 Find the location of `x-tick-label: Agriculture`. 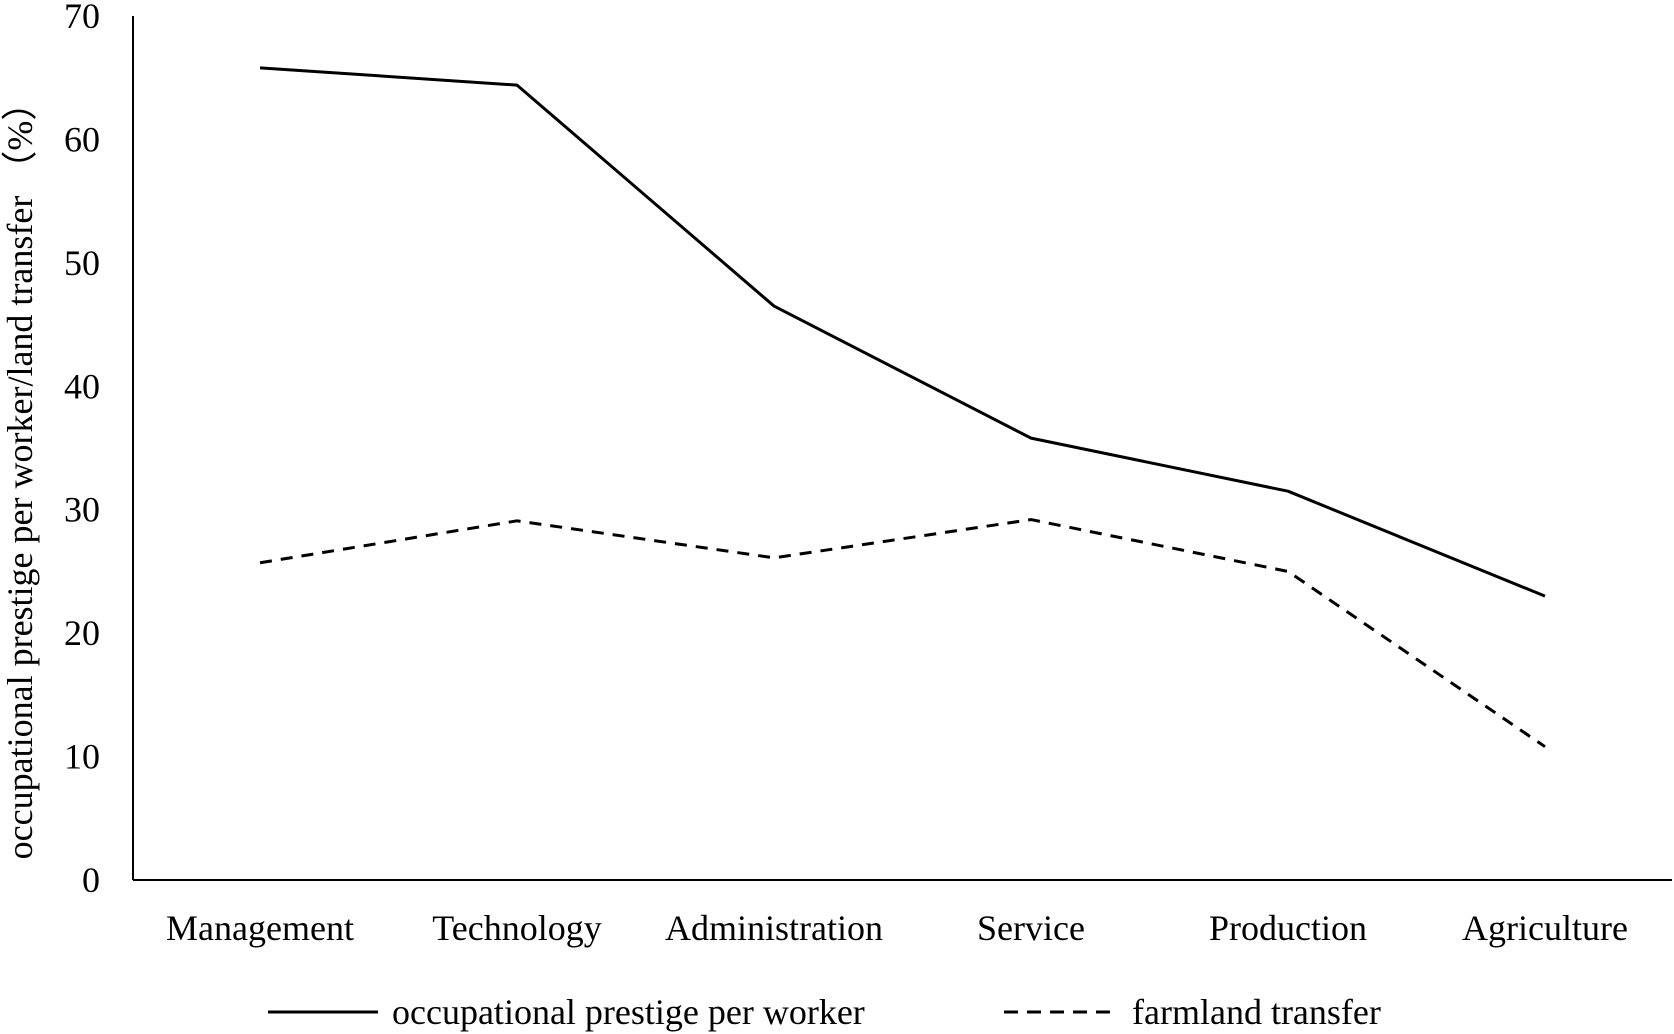

x-tick-label: Agriculture is located at coordinates (1545, 928).